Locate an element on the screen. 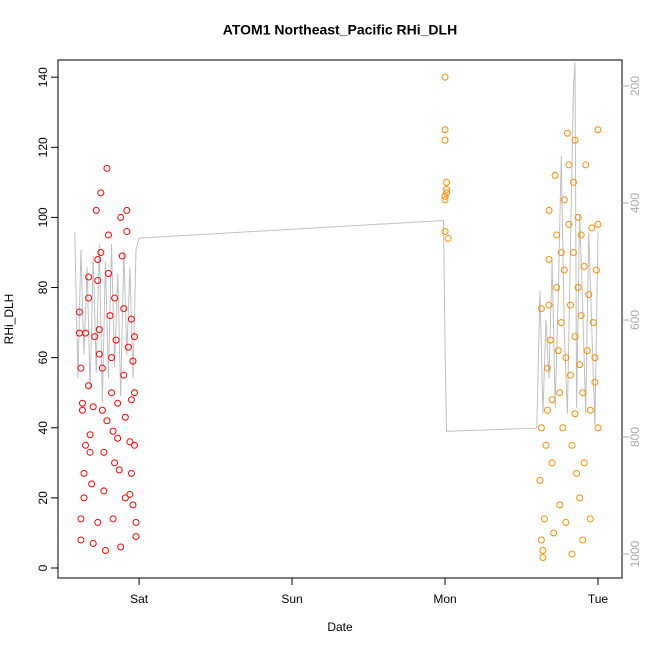 This screenshot has height=650, width=650. y-tick-label: 140 is located at coordinates (43, 77).